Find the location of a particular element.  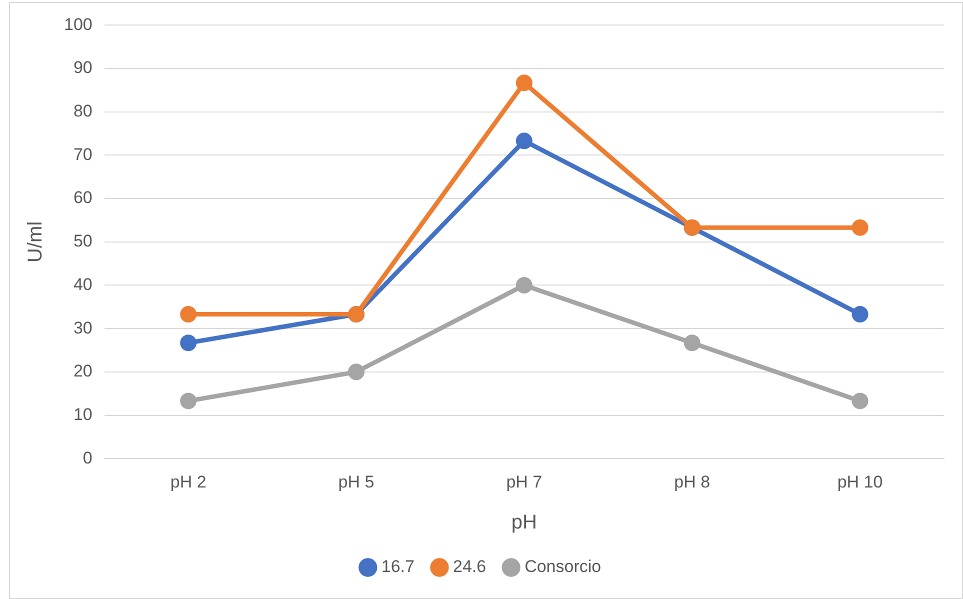

y-tick-label: 30 is located at coordinates (82, 328).